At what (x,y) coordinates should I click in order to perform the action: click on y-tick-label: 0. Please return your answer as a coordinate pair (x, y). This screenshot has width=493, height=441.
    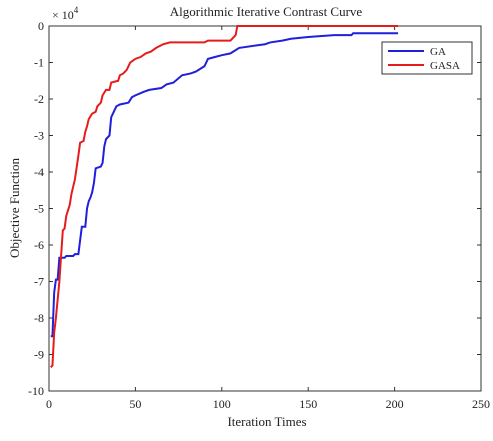
    Looking at the image, I should click on (41, 26).